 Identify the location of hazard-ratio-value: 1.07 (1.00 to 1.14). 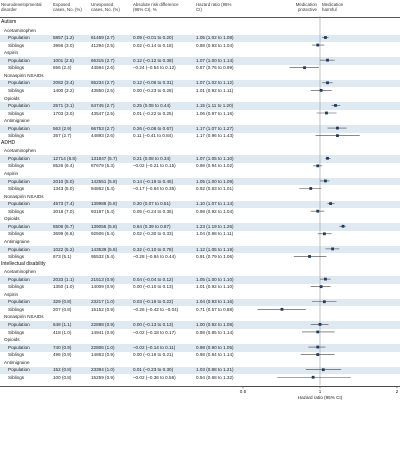
(215, 60).